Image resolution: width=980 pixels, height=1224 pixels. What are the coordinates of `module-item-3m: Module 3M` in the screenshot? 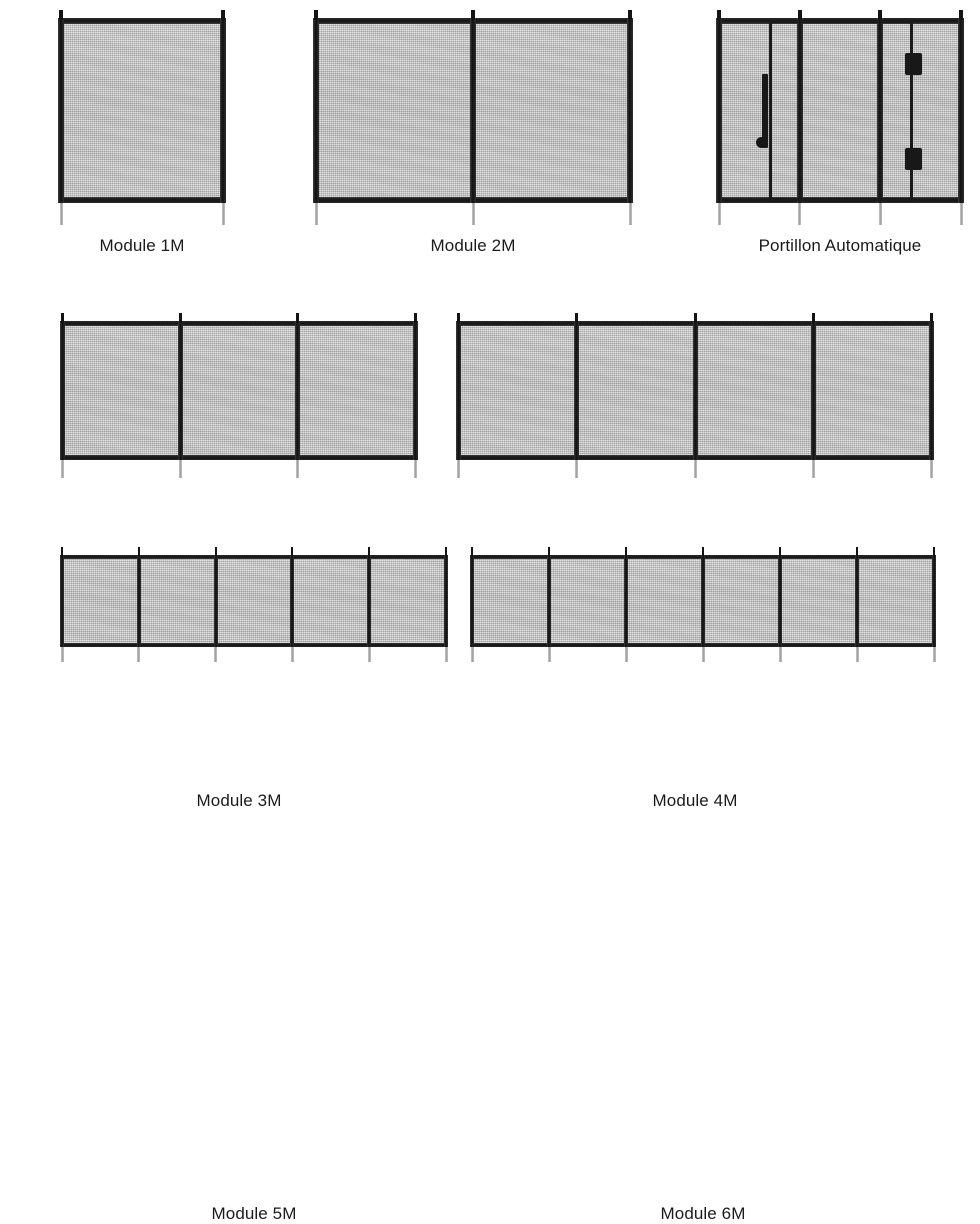 It's located at (239, 561).